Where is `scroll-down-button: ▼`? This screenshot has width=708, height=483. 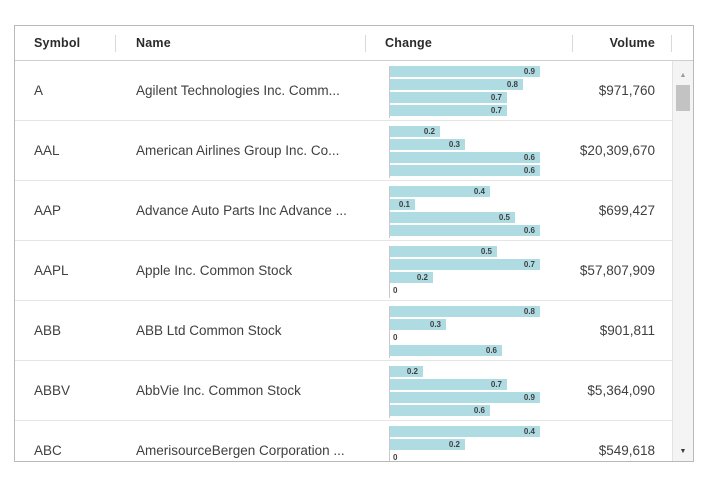 scroll-down-button: ▼ is located at coordinates (683, 451).